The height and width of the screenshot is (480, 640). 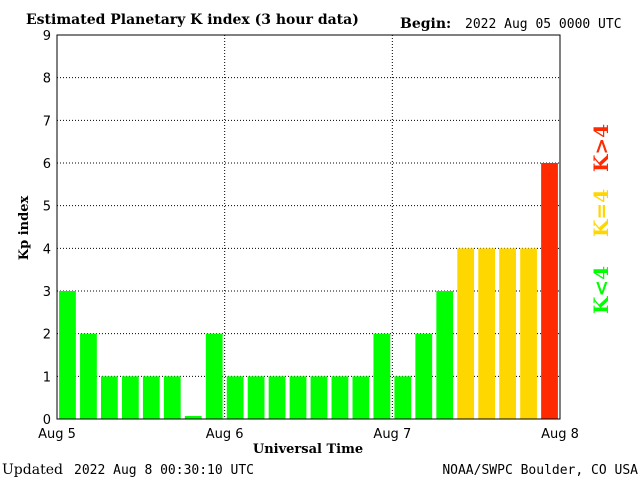 I want to click on x-tick-label: Aug 8, so click(x=560, y=434).